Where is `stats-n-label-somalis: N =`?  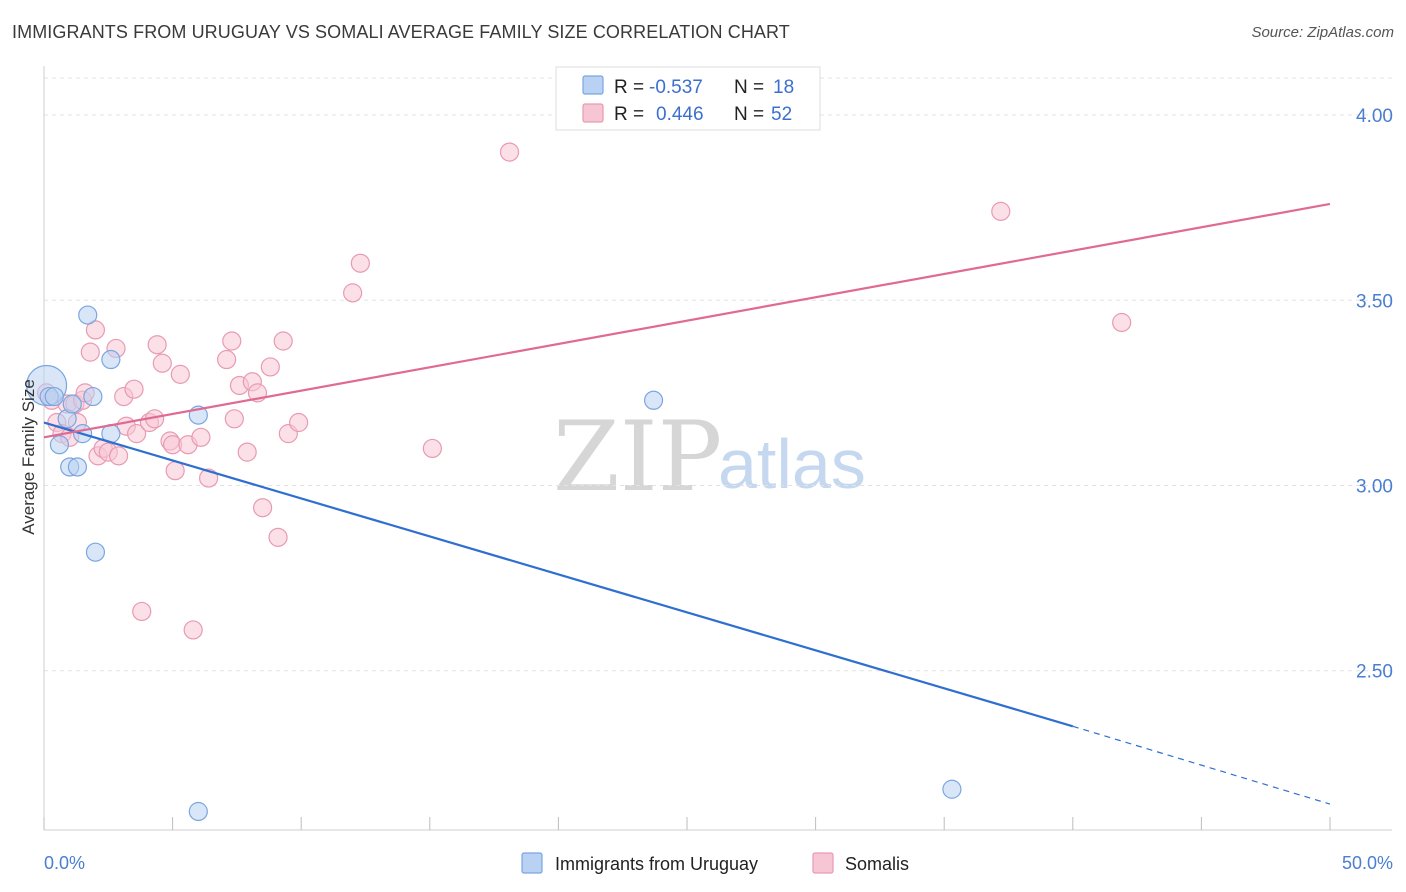
stats-n-label-somalis: N = is located at coordinates (749, 114).